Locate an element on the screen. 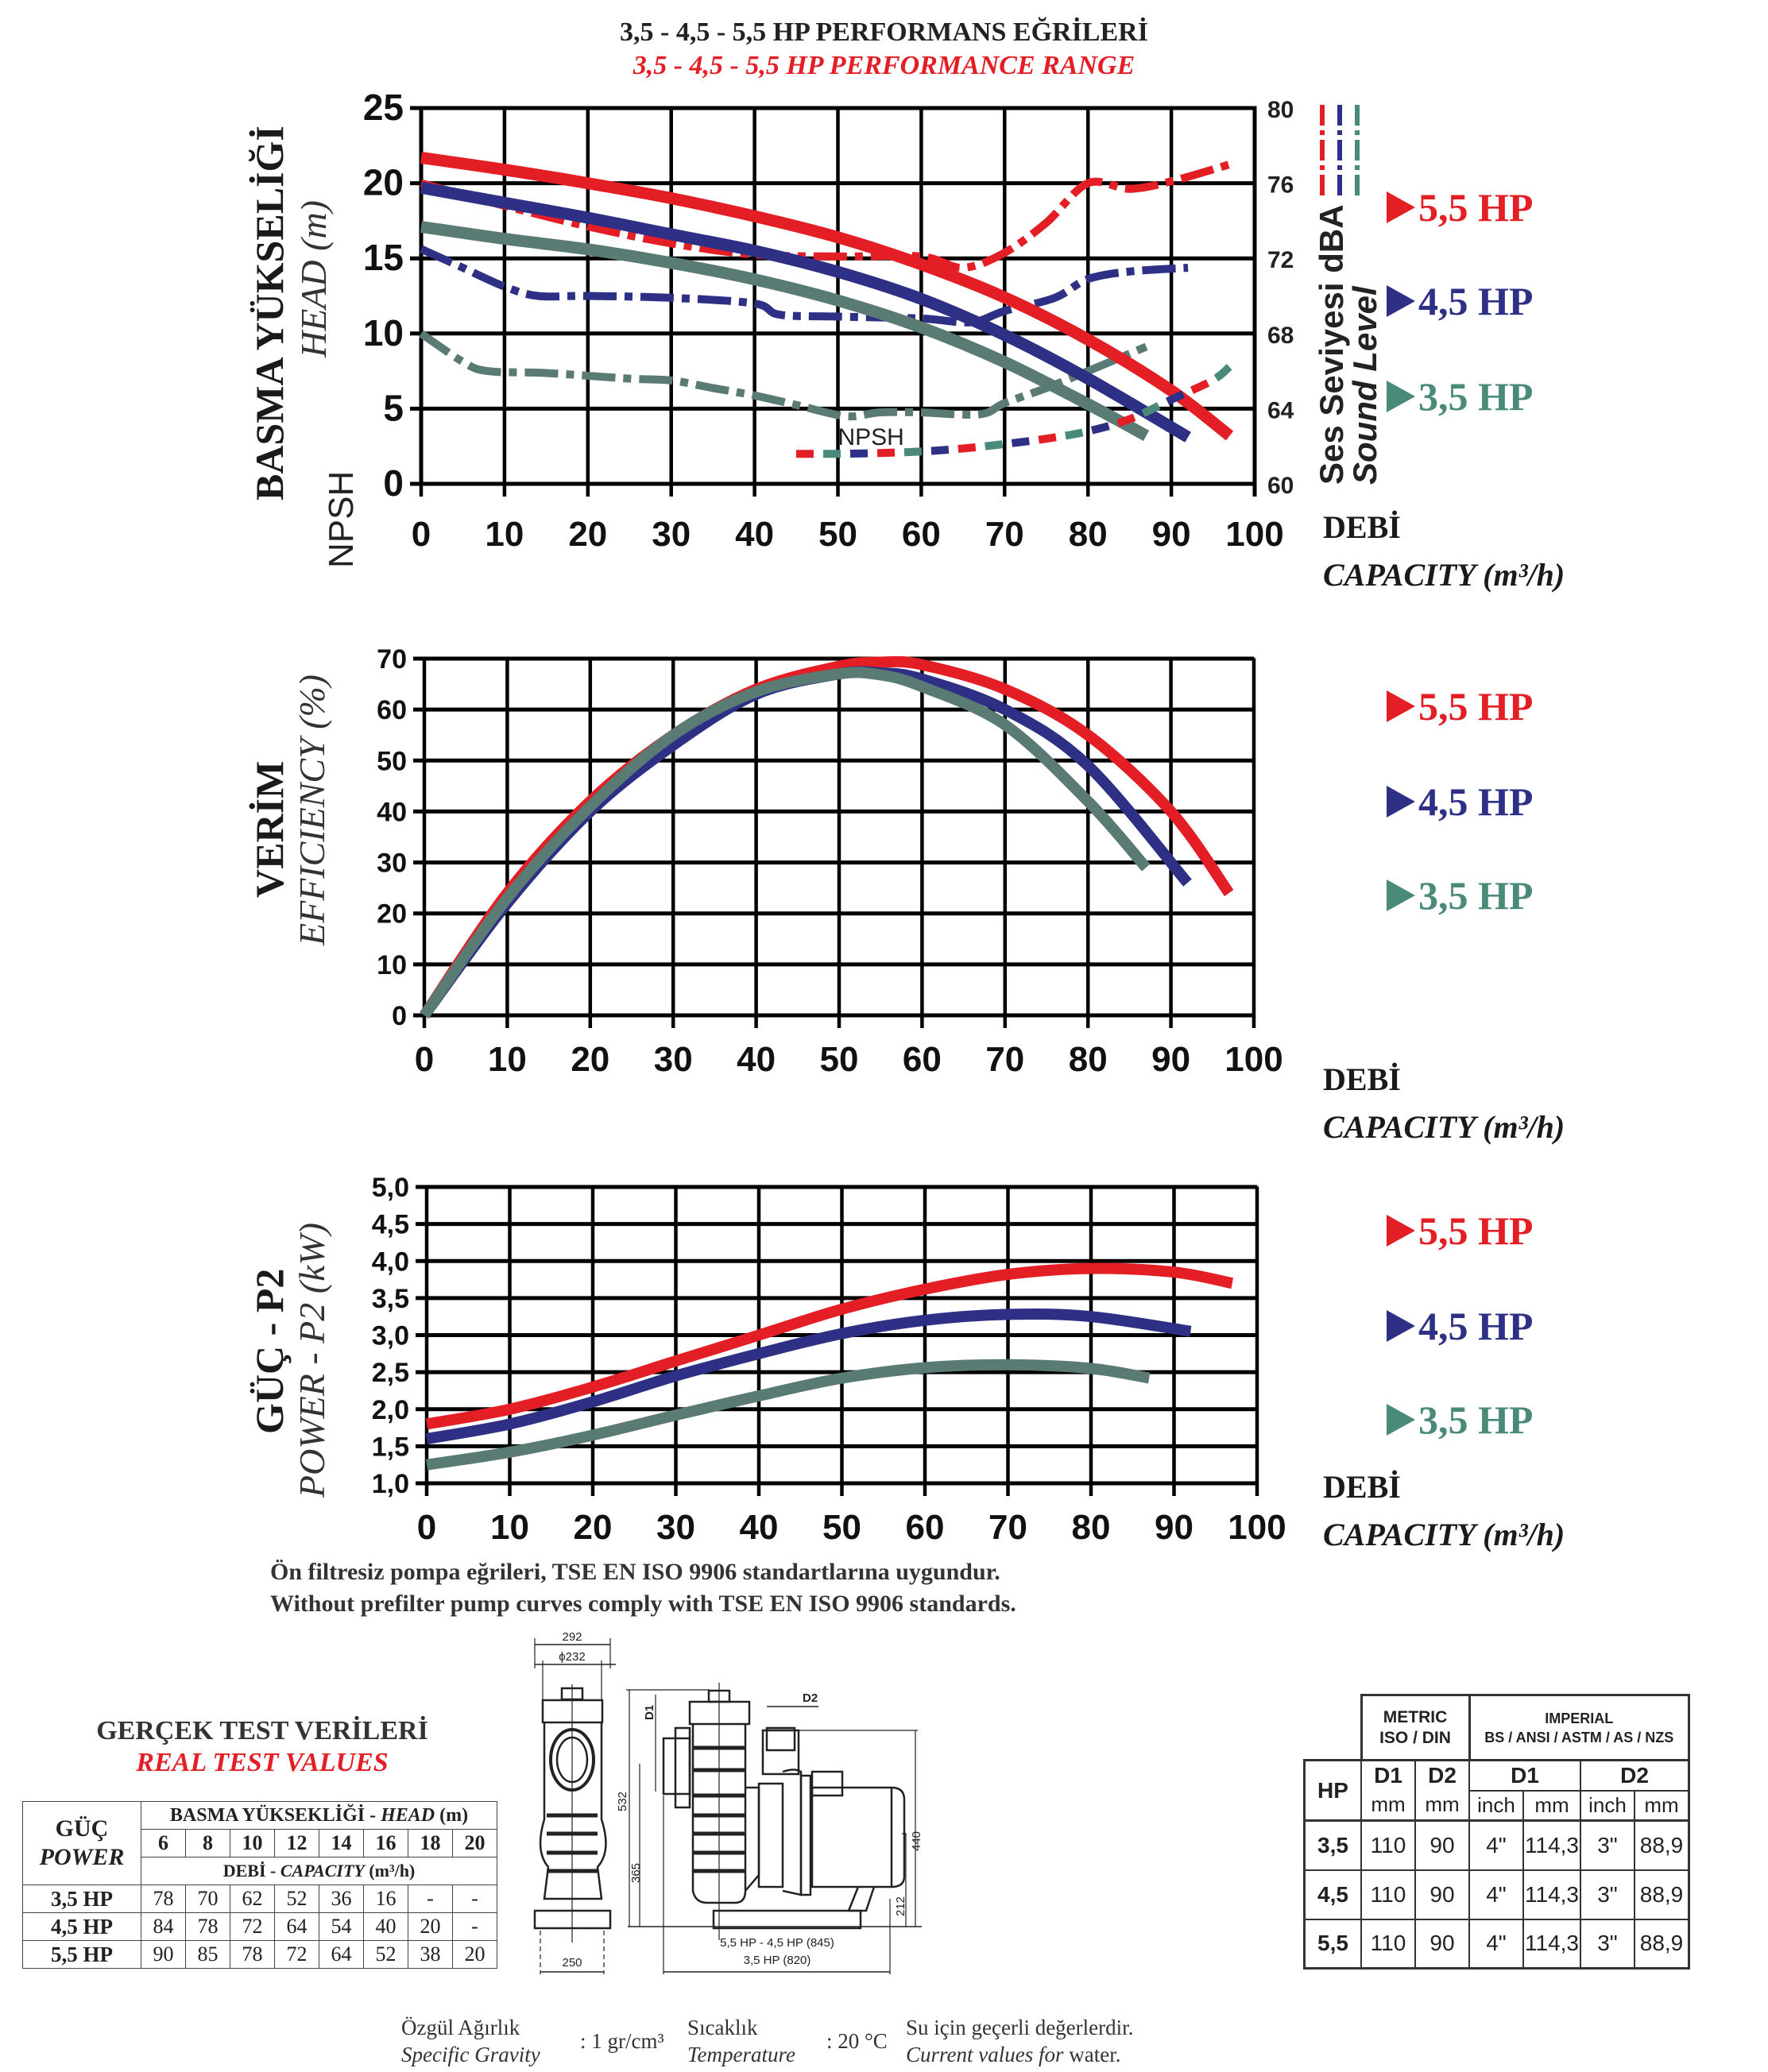  metric-header: METRIC ISO / DIN is located at coordinates (1415, 1727).